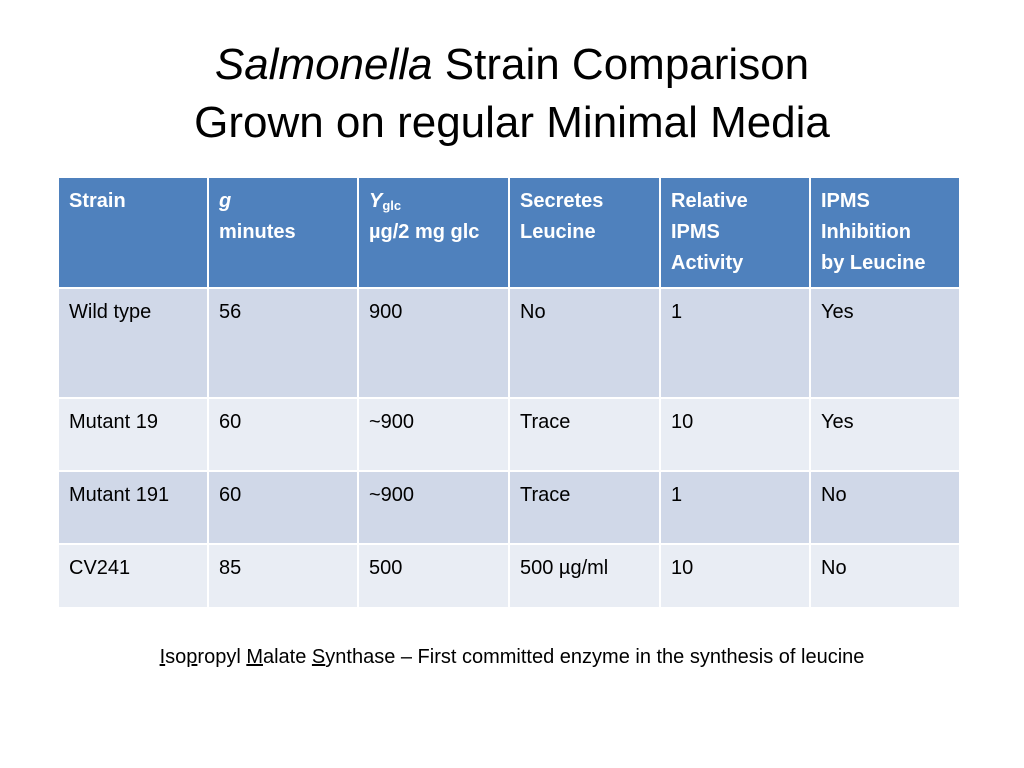  What do you see at coordinates (735, 232) in the screenshot?
I see `header-relative-activity: Relative IPMS Activity` at bounding box center [735, 232].